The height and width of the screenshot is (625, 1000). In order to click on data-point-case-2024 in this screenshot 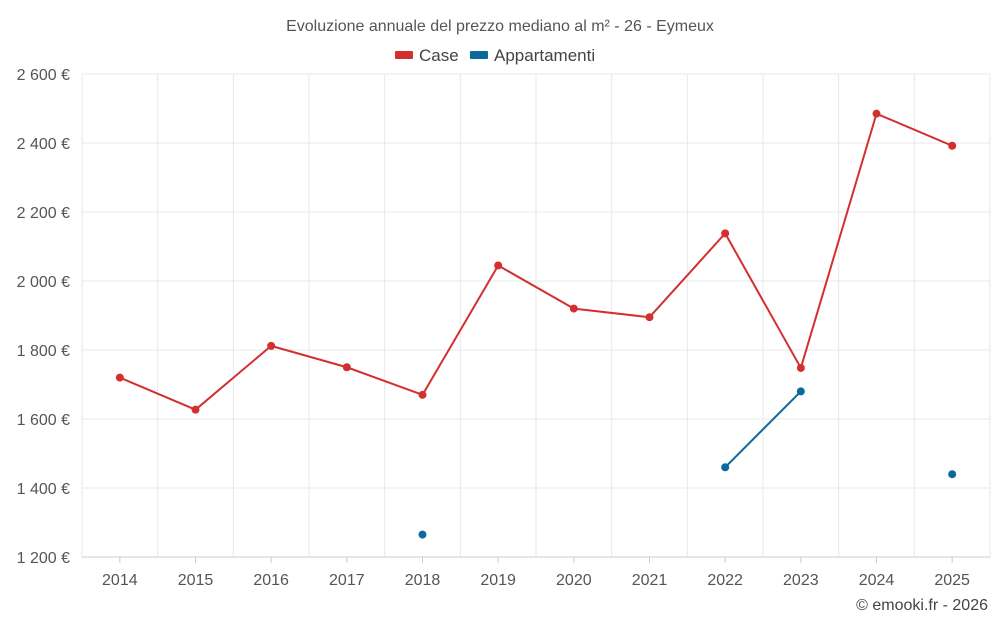, I will do `click(876, 113)`.